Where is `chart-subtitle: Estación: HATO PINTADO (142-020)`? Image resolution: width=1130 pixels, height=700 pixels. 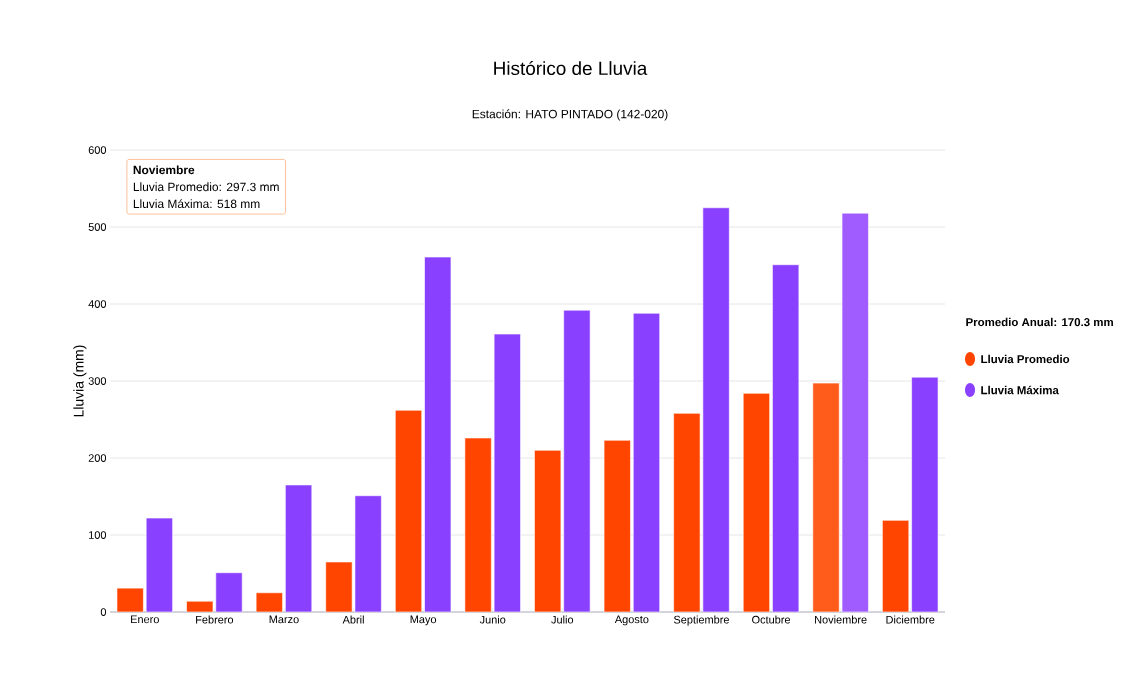
chart-subtitle: Estación: HATO PINTADO (142-020) is located at coordinates (570, 115).